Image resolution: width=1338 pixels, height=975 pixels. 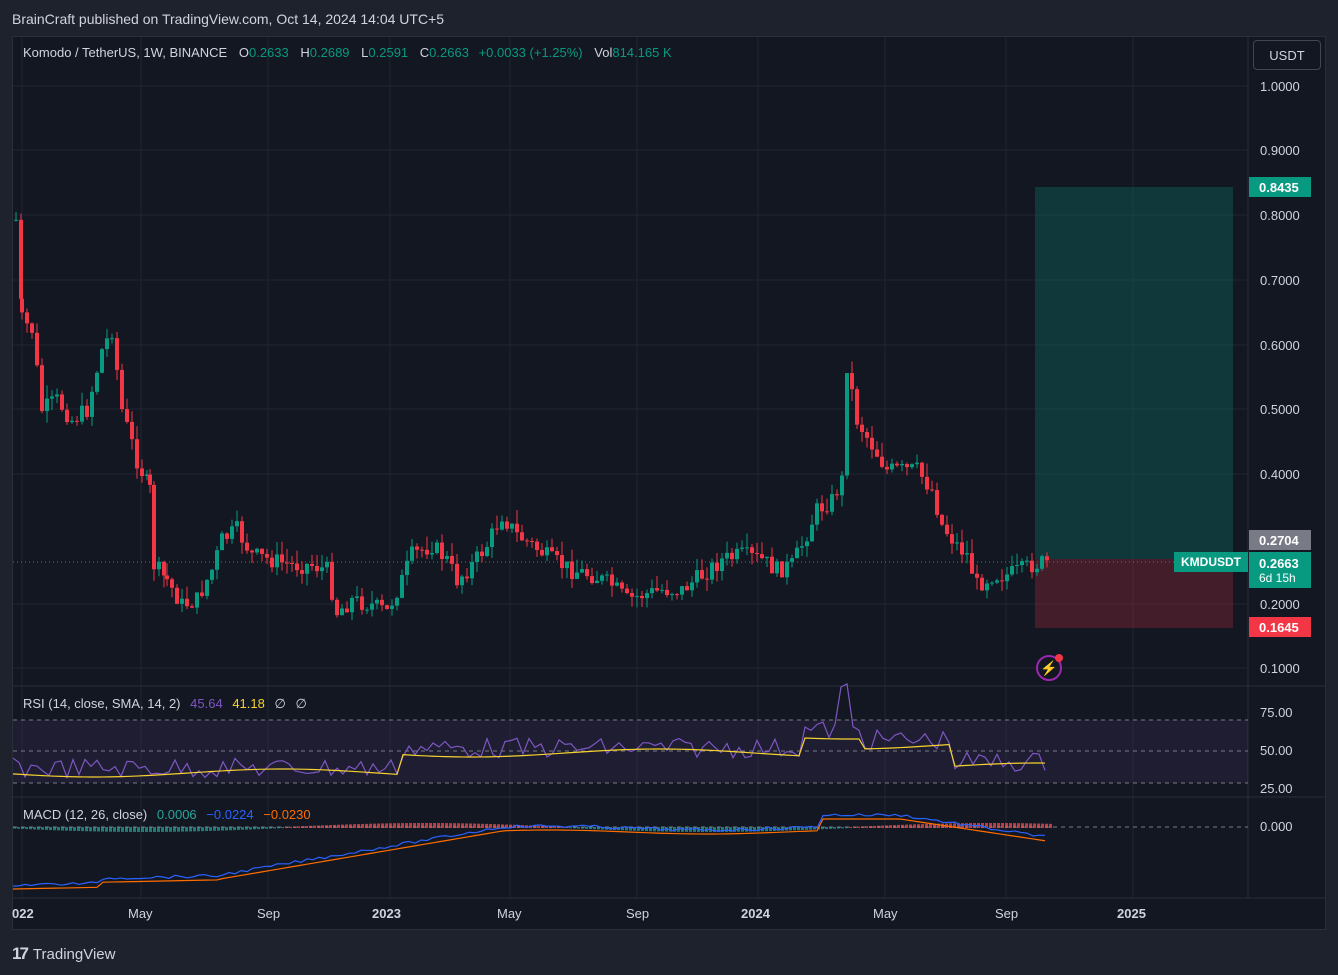 What do you see at coordinates (125, 52) in the screenshot?
I see `symbol-name: Komodo / TetherUS, 1W, BINANCE` at bounding box center [125, 52].